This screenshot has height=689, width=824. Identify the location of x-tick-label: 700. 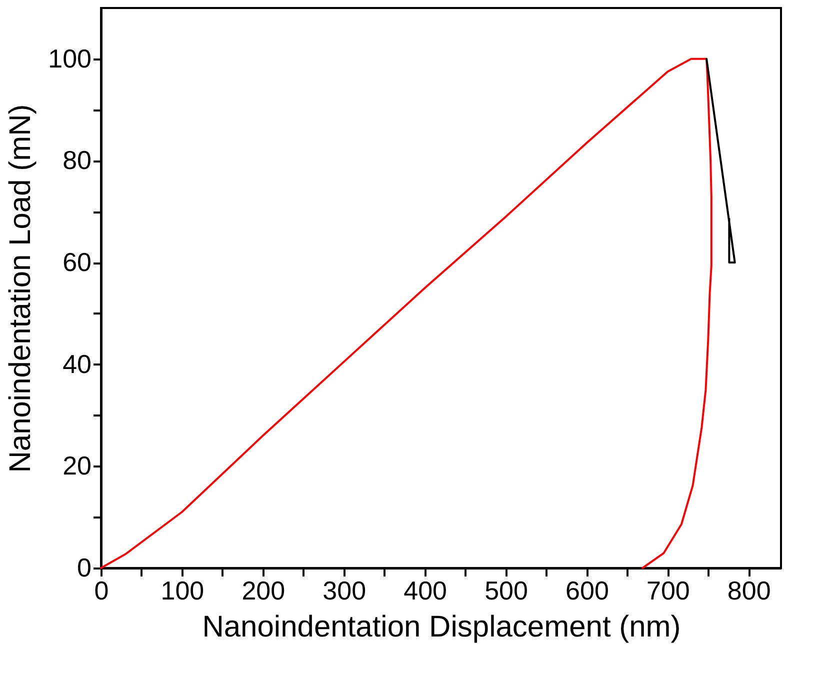
(668, 591).